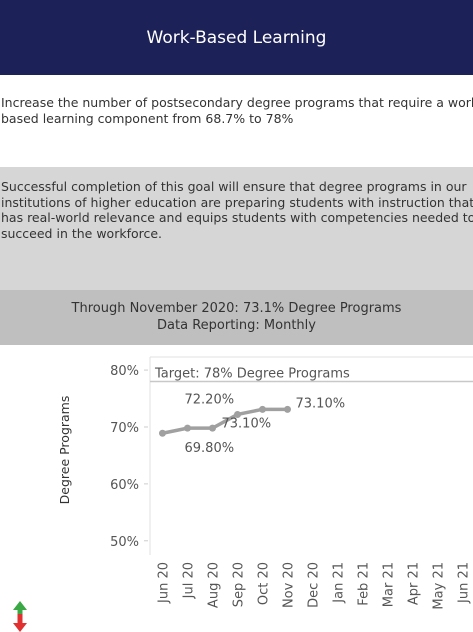 The width and height of the screenshot is (473, 632). Describe the element at coordinates (124, 428) in the screenshot. I see `y-tick-label: 70%` at that location.